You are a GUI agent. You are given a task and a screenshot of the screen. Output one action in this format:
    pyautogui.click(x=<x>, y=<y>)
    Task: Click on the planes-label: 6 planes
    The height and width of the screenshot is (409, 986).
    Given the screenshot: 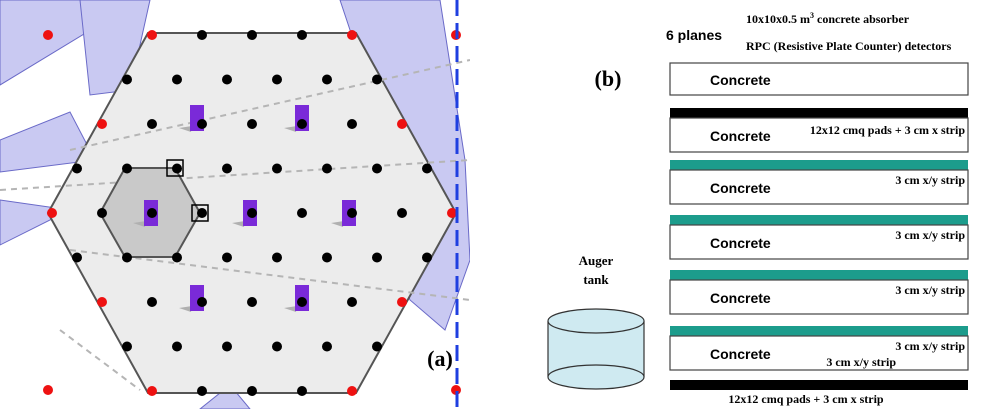 What is the action you would take?
    pyautogui.click(x=694, y=35)
    